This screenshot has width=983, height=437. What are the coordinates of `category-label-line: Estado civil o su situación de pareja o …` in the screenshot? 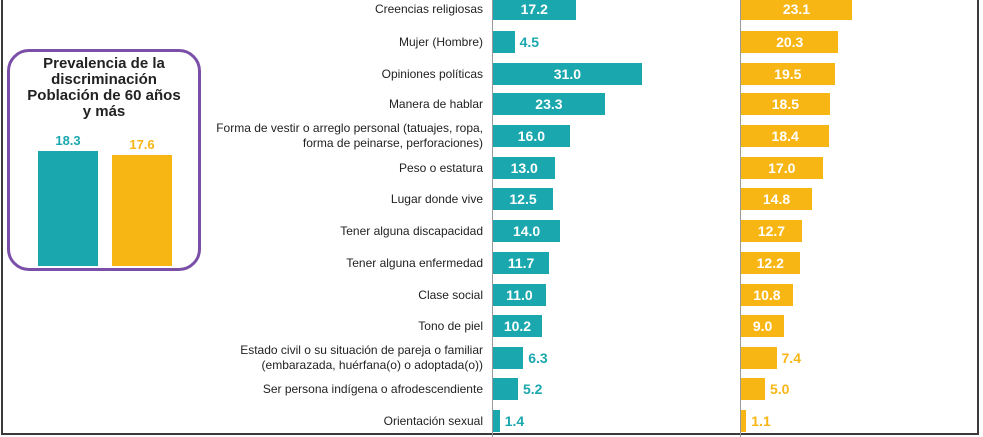 It's located at (361, 350).